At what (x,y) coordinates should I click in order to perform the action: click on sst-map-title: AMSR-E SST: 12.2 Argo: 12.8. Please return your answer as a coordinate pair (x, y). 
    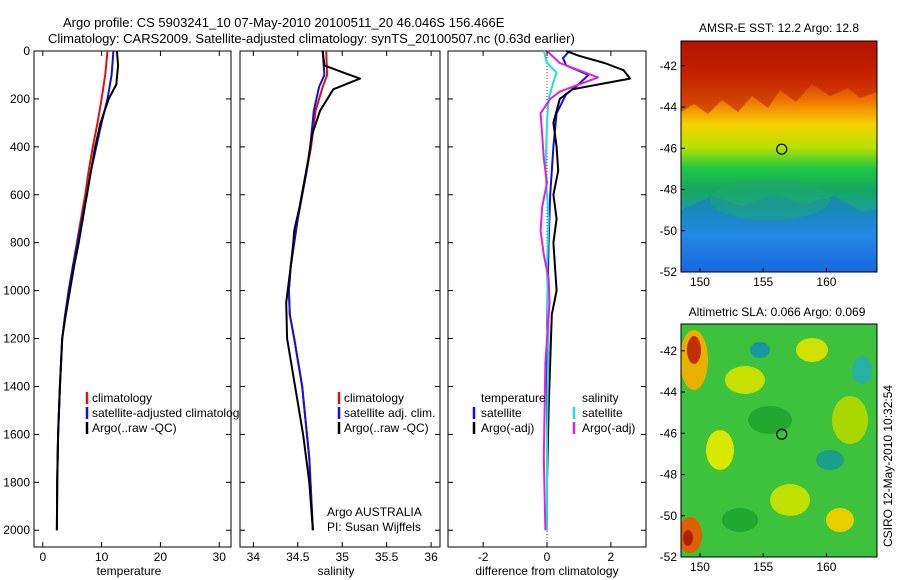
    Looking at the image, I should click on (779, 28).